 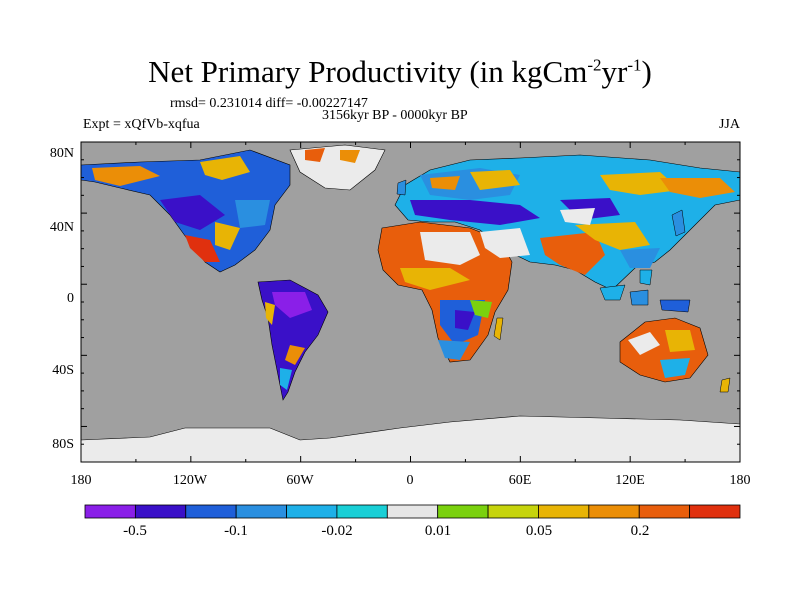 What do you see at coordinates (630, 480) in the screenshot?
I see `x-tick-label: 120E` at bounding box center [630, 480].